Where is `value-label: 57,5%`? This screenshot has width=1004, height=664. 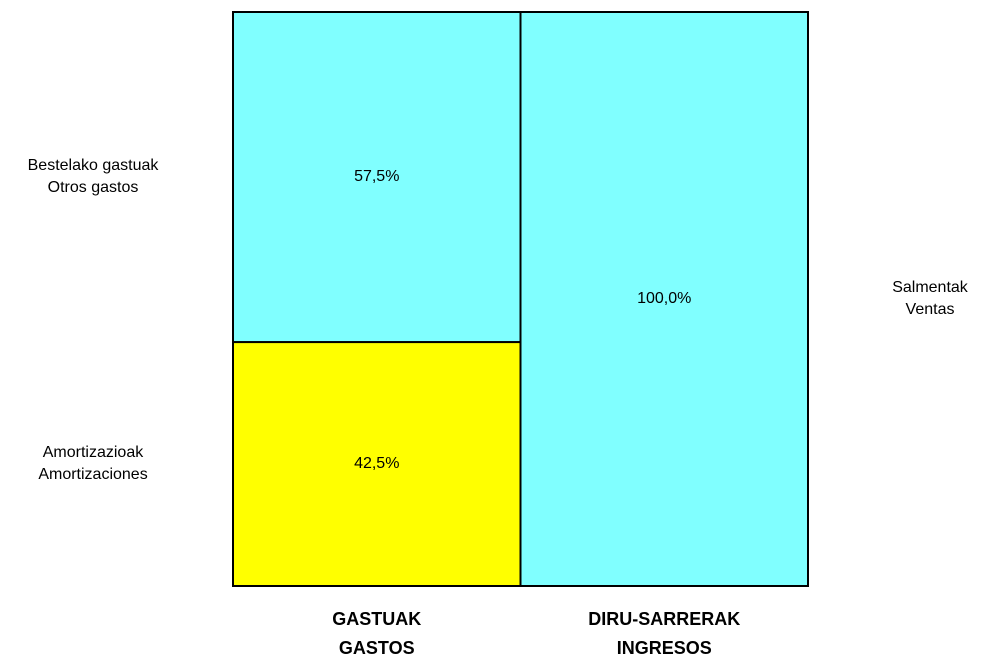 value-label: 57,5% is located at coordinates (376, 176).